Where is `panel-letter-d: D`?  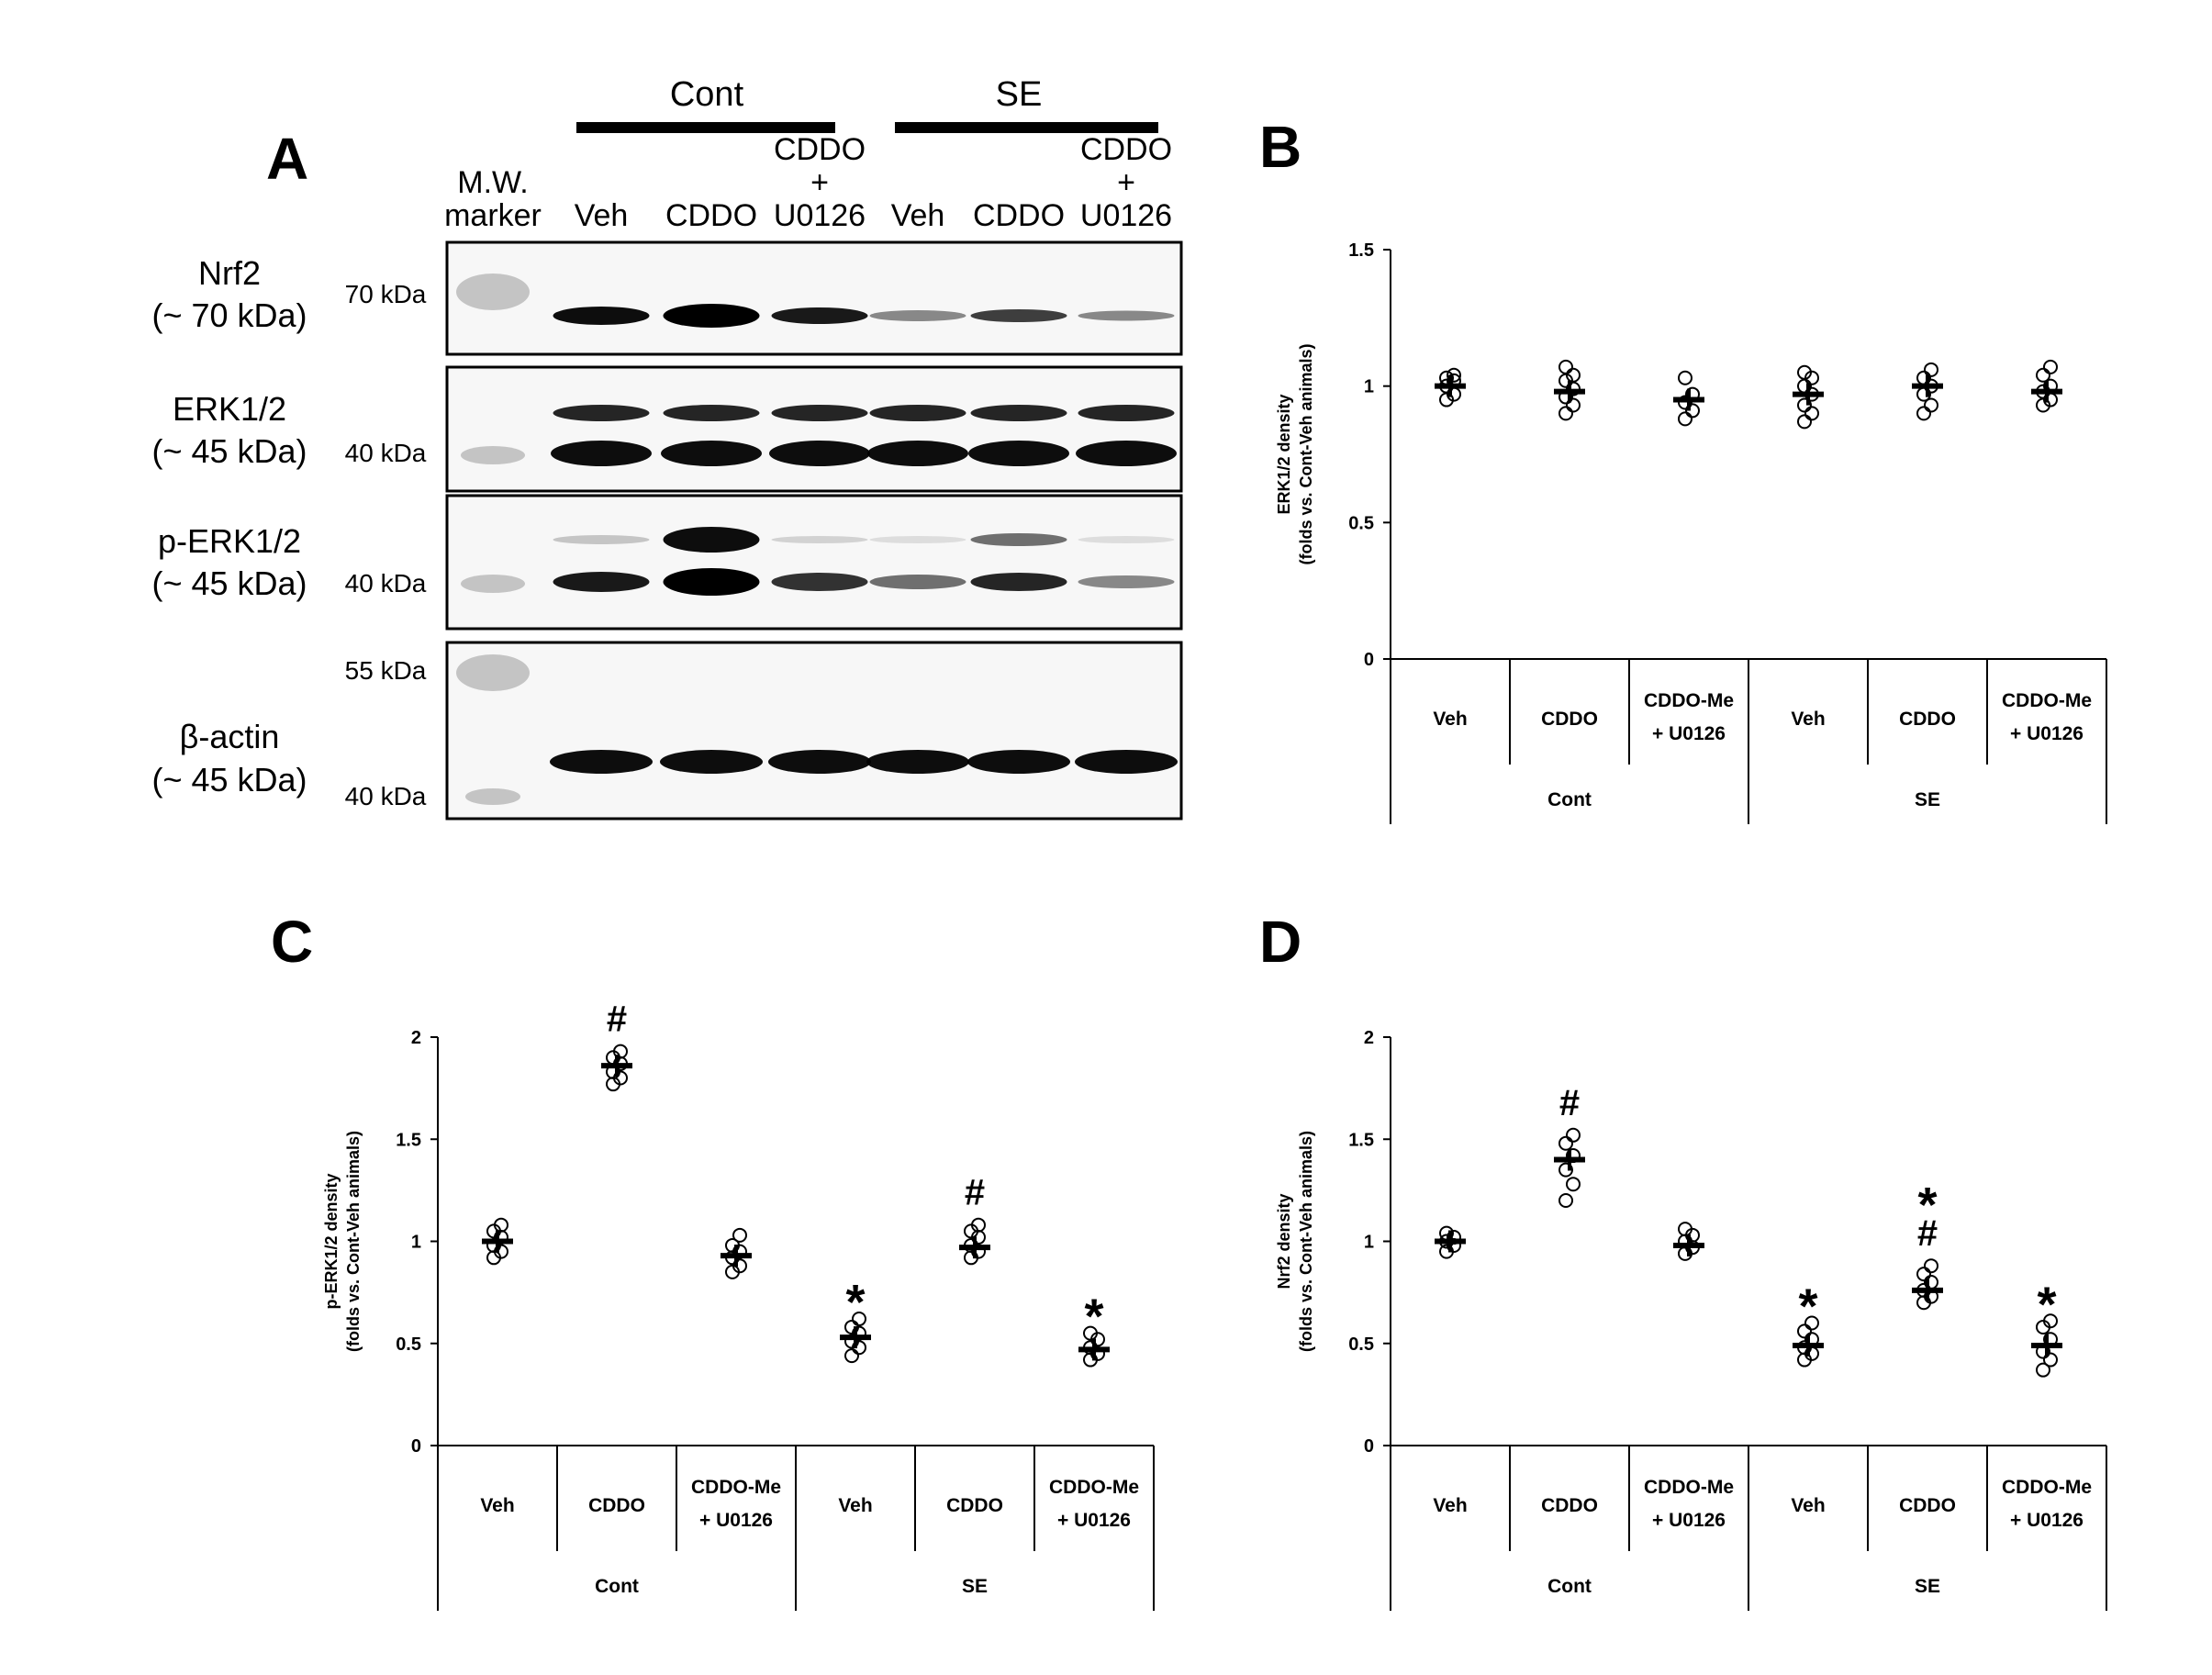
panel-letter-d: D is located at coordinates (1280, 942).